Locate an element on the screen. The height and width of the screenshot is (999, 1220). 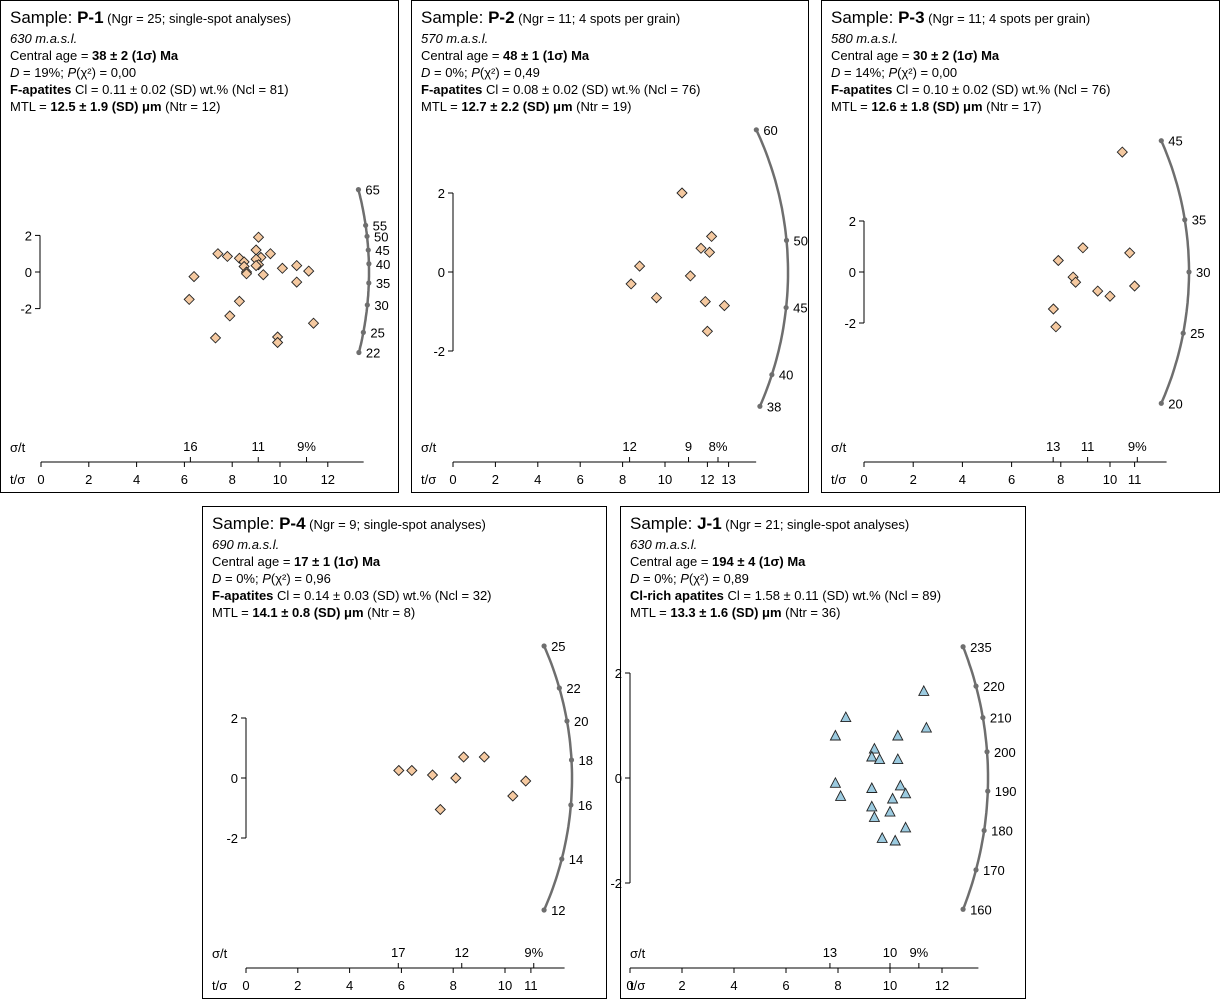
central-age-label: Central age = is located at coordinates (671, 561).